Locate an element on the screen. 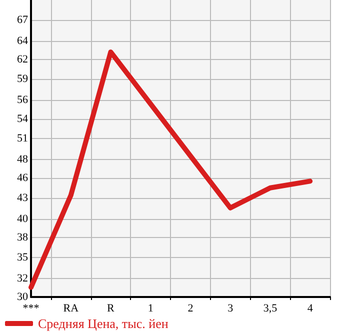 The height and width of the screenshot is (335, 345). x-tick-label: R is located at coordinates (111, 308).